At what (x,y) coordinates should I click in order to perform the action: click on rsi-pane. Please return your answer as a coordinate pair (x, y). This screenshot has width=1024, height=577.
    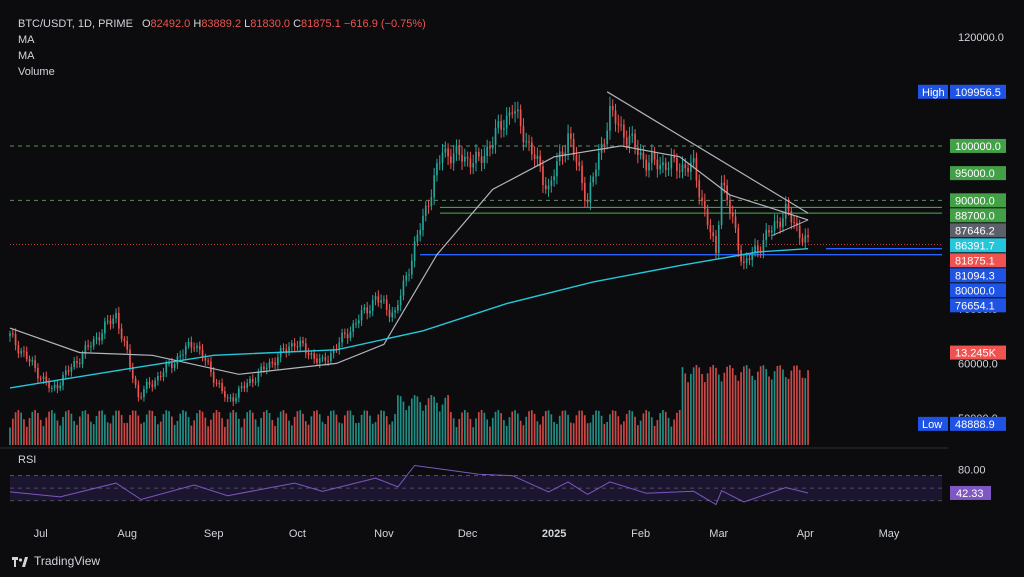
    Looking at the image, I should click on (475, 485).